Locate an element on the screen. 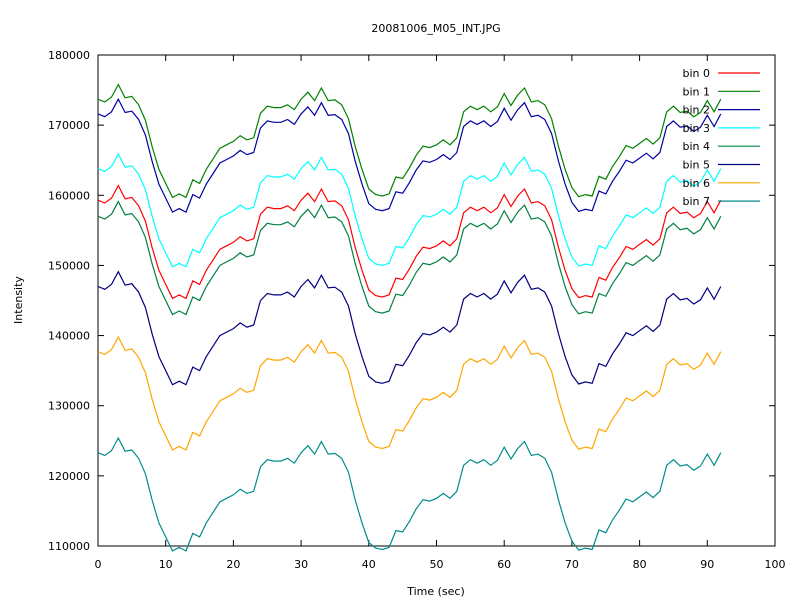  y-tick-label: 160000 is located at coordinates (69, 195).